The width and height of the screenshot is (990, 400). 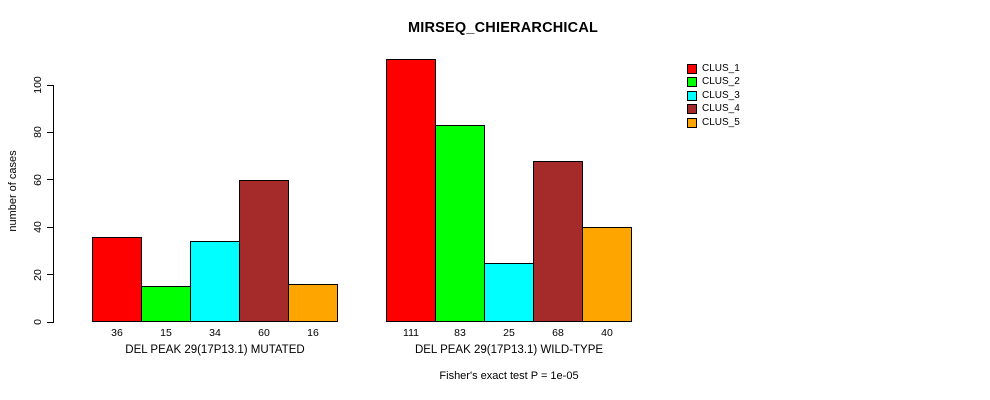 What do you see at coordinates (38, 322) in the screenshot?
I see `y-tick-label: 0` at bounding box center [38, 322].